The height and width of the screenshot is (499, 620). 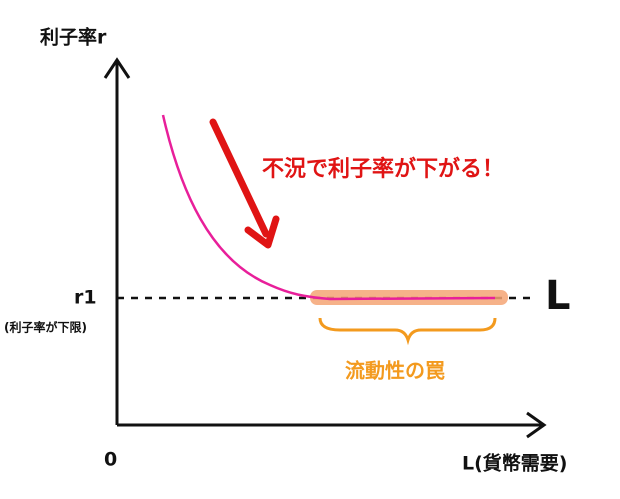 What do you see at coordinates (395, 371) in the screenshot?
I see `trap-label: 流動性の罠` at bounding box center [395, 371].